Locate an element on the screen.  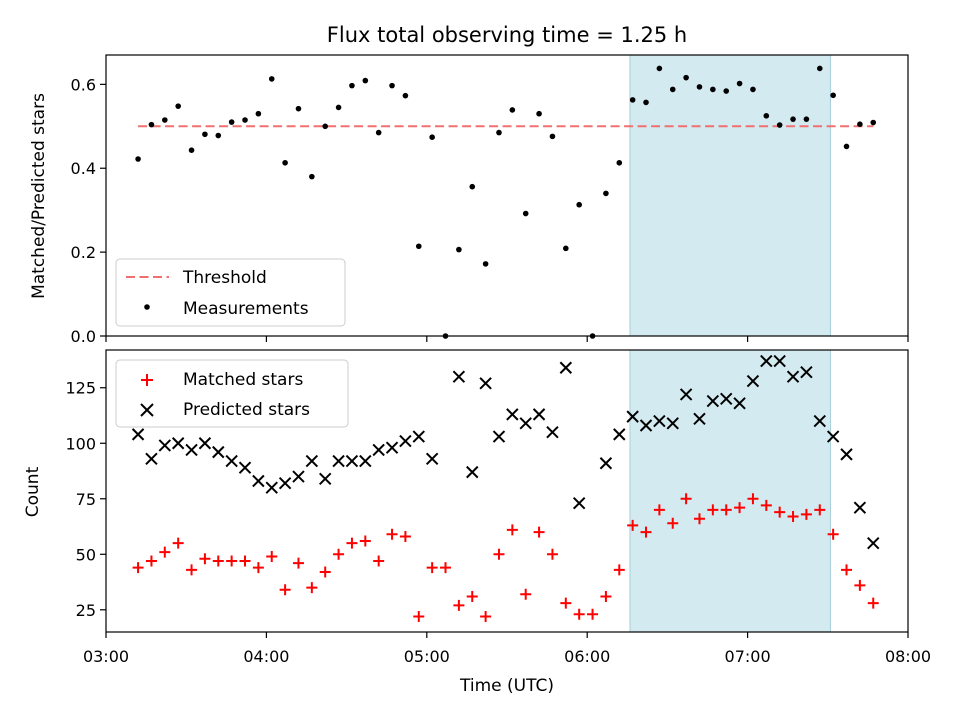
bottom-y-tick-label: 25 is located at coordinates (86, 610).